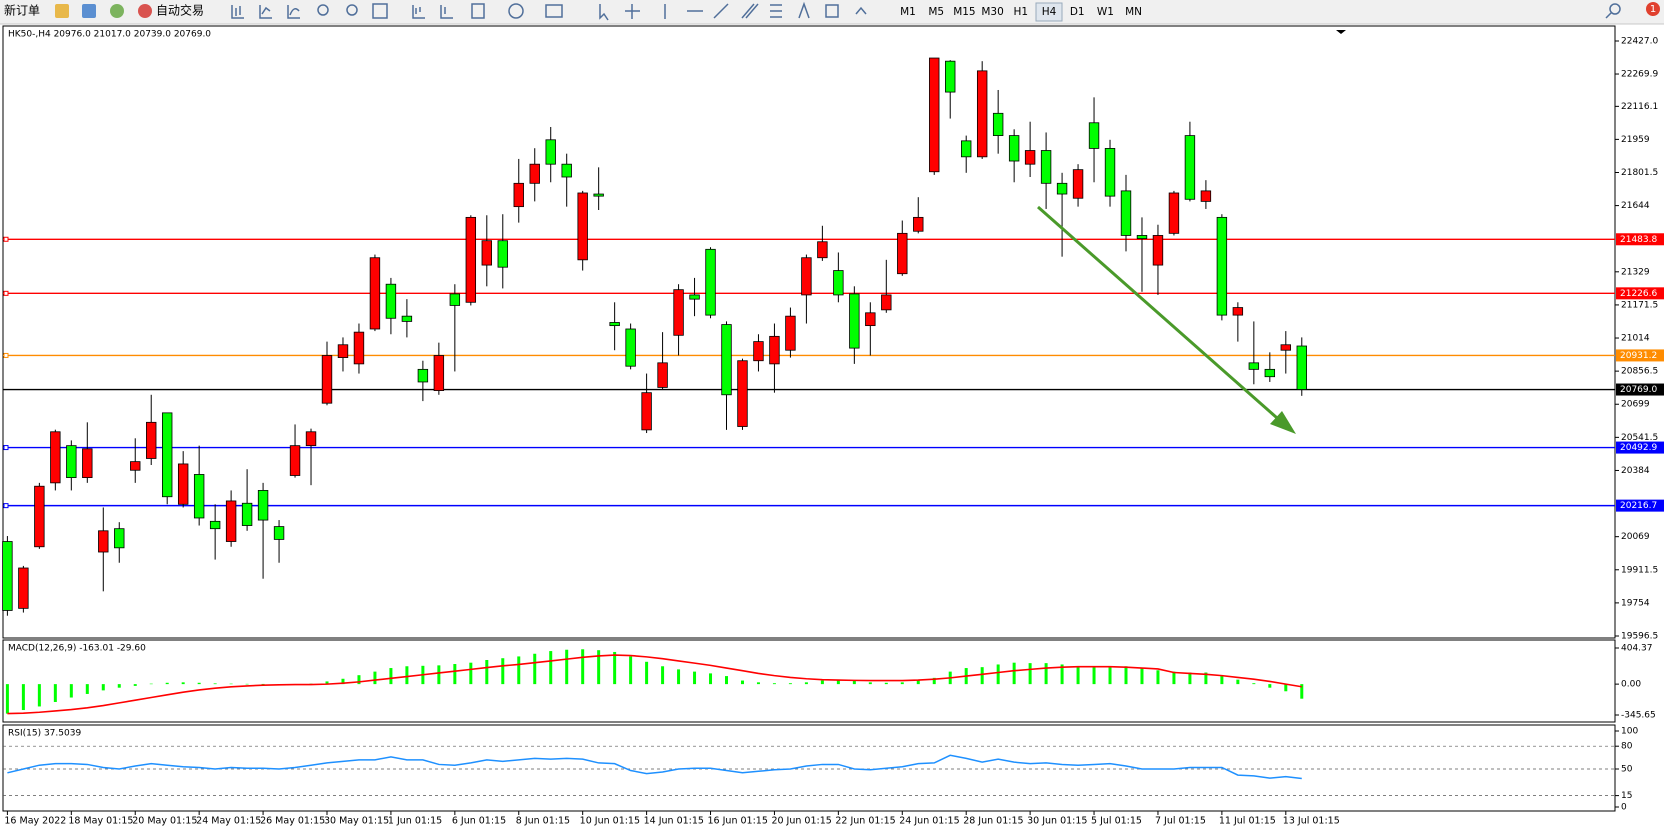 This screenshot has width=1664, height=834. What do you see at coordinates (44, 734) in the screenshot?
I see `panel-title: RSI(15) 37.5039` at bounding box center [44, 734].